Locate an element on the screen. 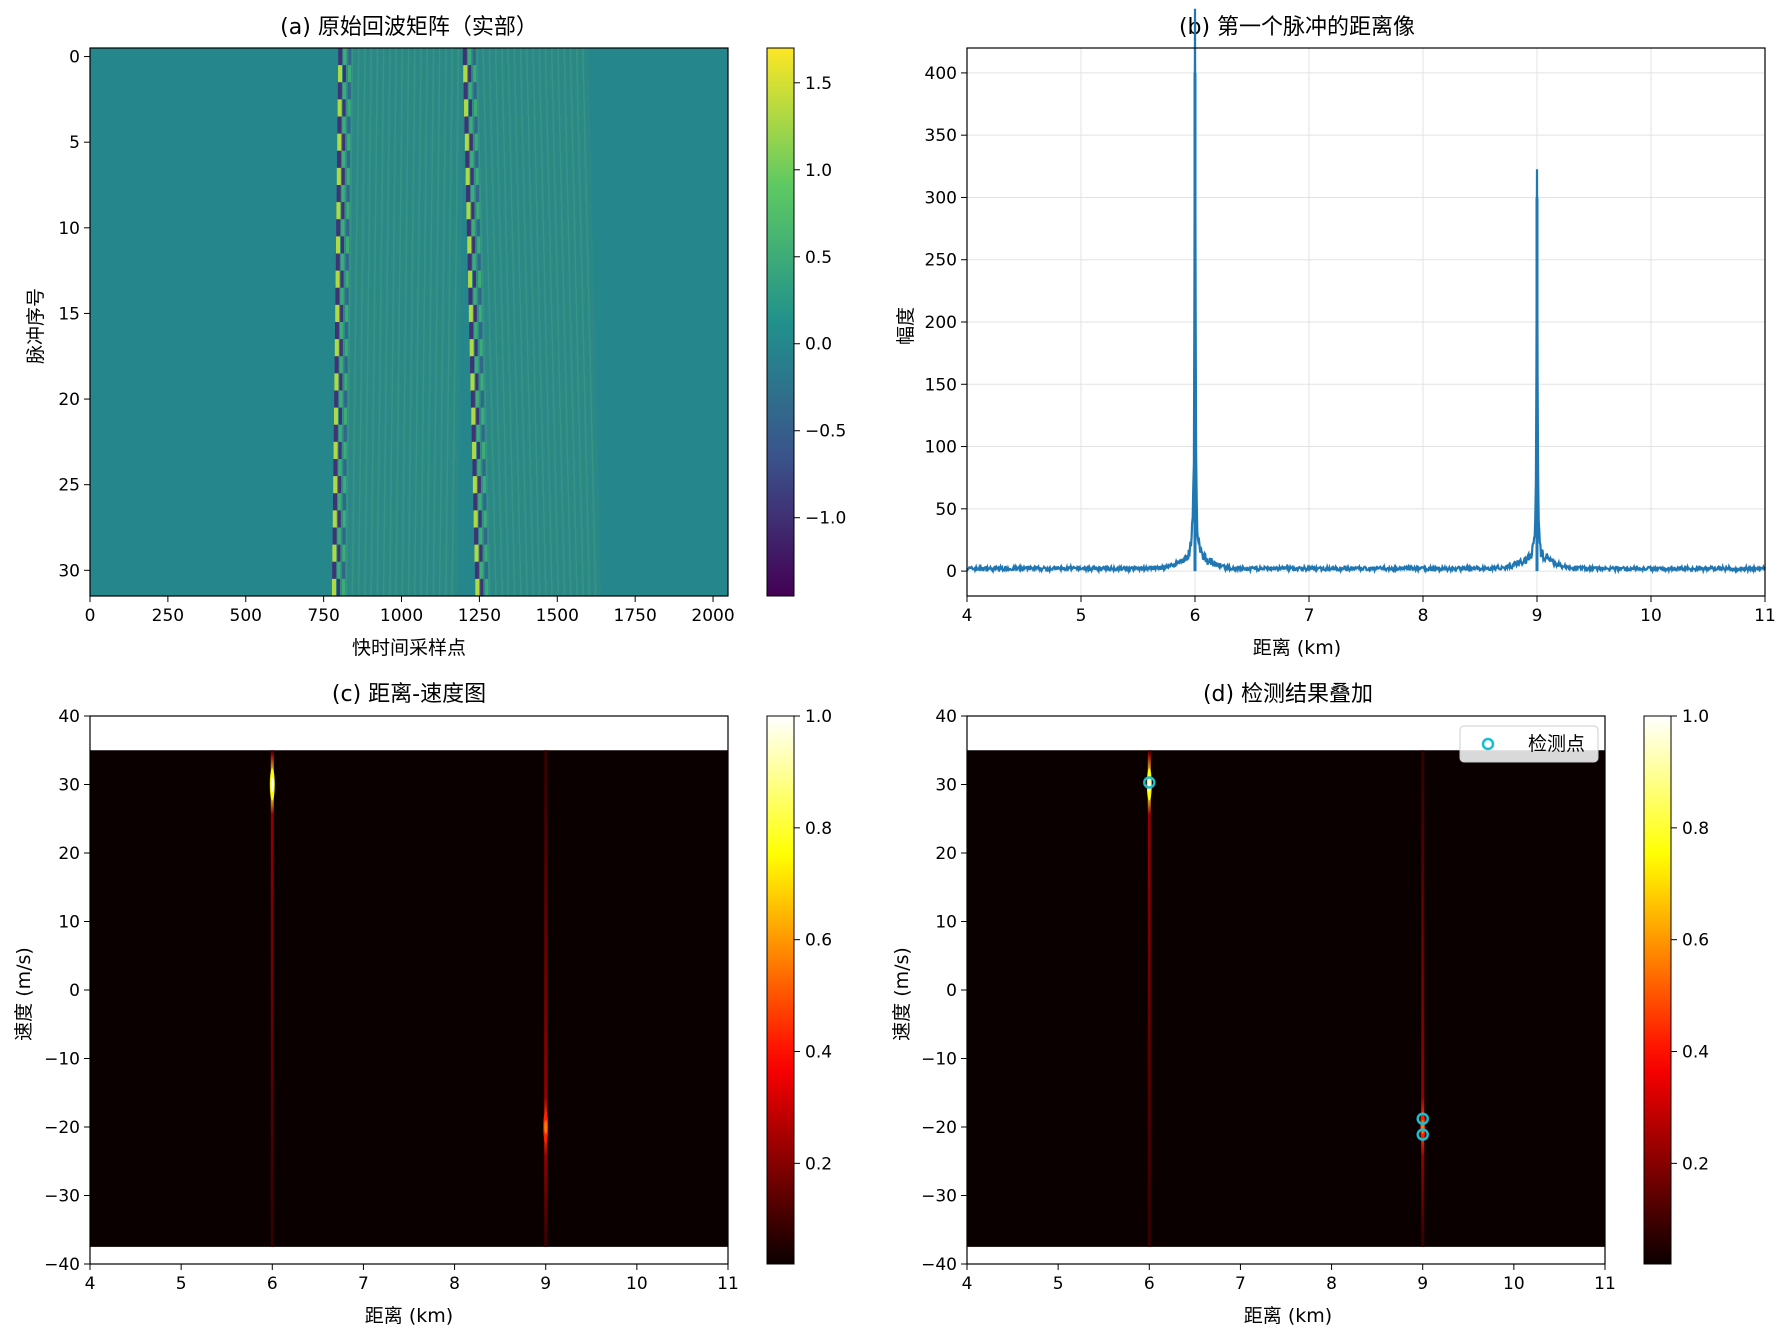 This screenshot has width=1785, height=1334. detection-marker is located at coordinates (1149, 782).